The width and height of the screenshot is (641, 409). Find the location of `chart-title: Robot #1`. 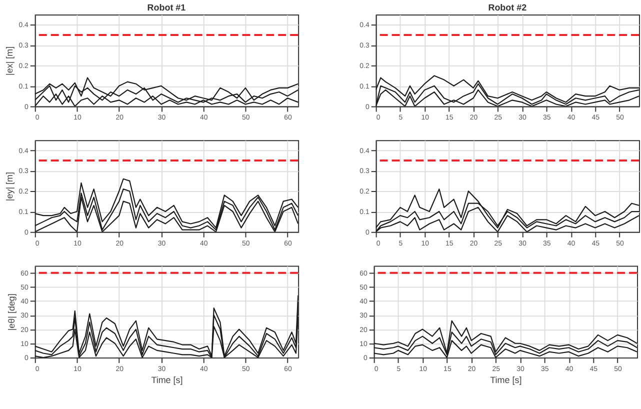

chart-title: Robot #1 is located at coordinates (166, 7).